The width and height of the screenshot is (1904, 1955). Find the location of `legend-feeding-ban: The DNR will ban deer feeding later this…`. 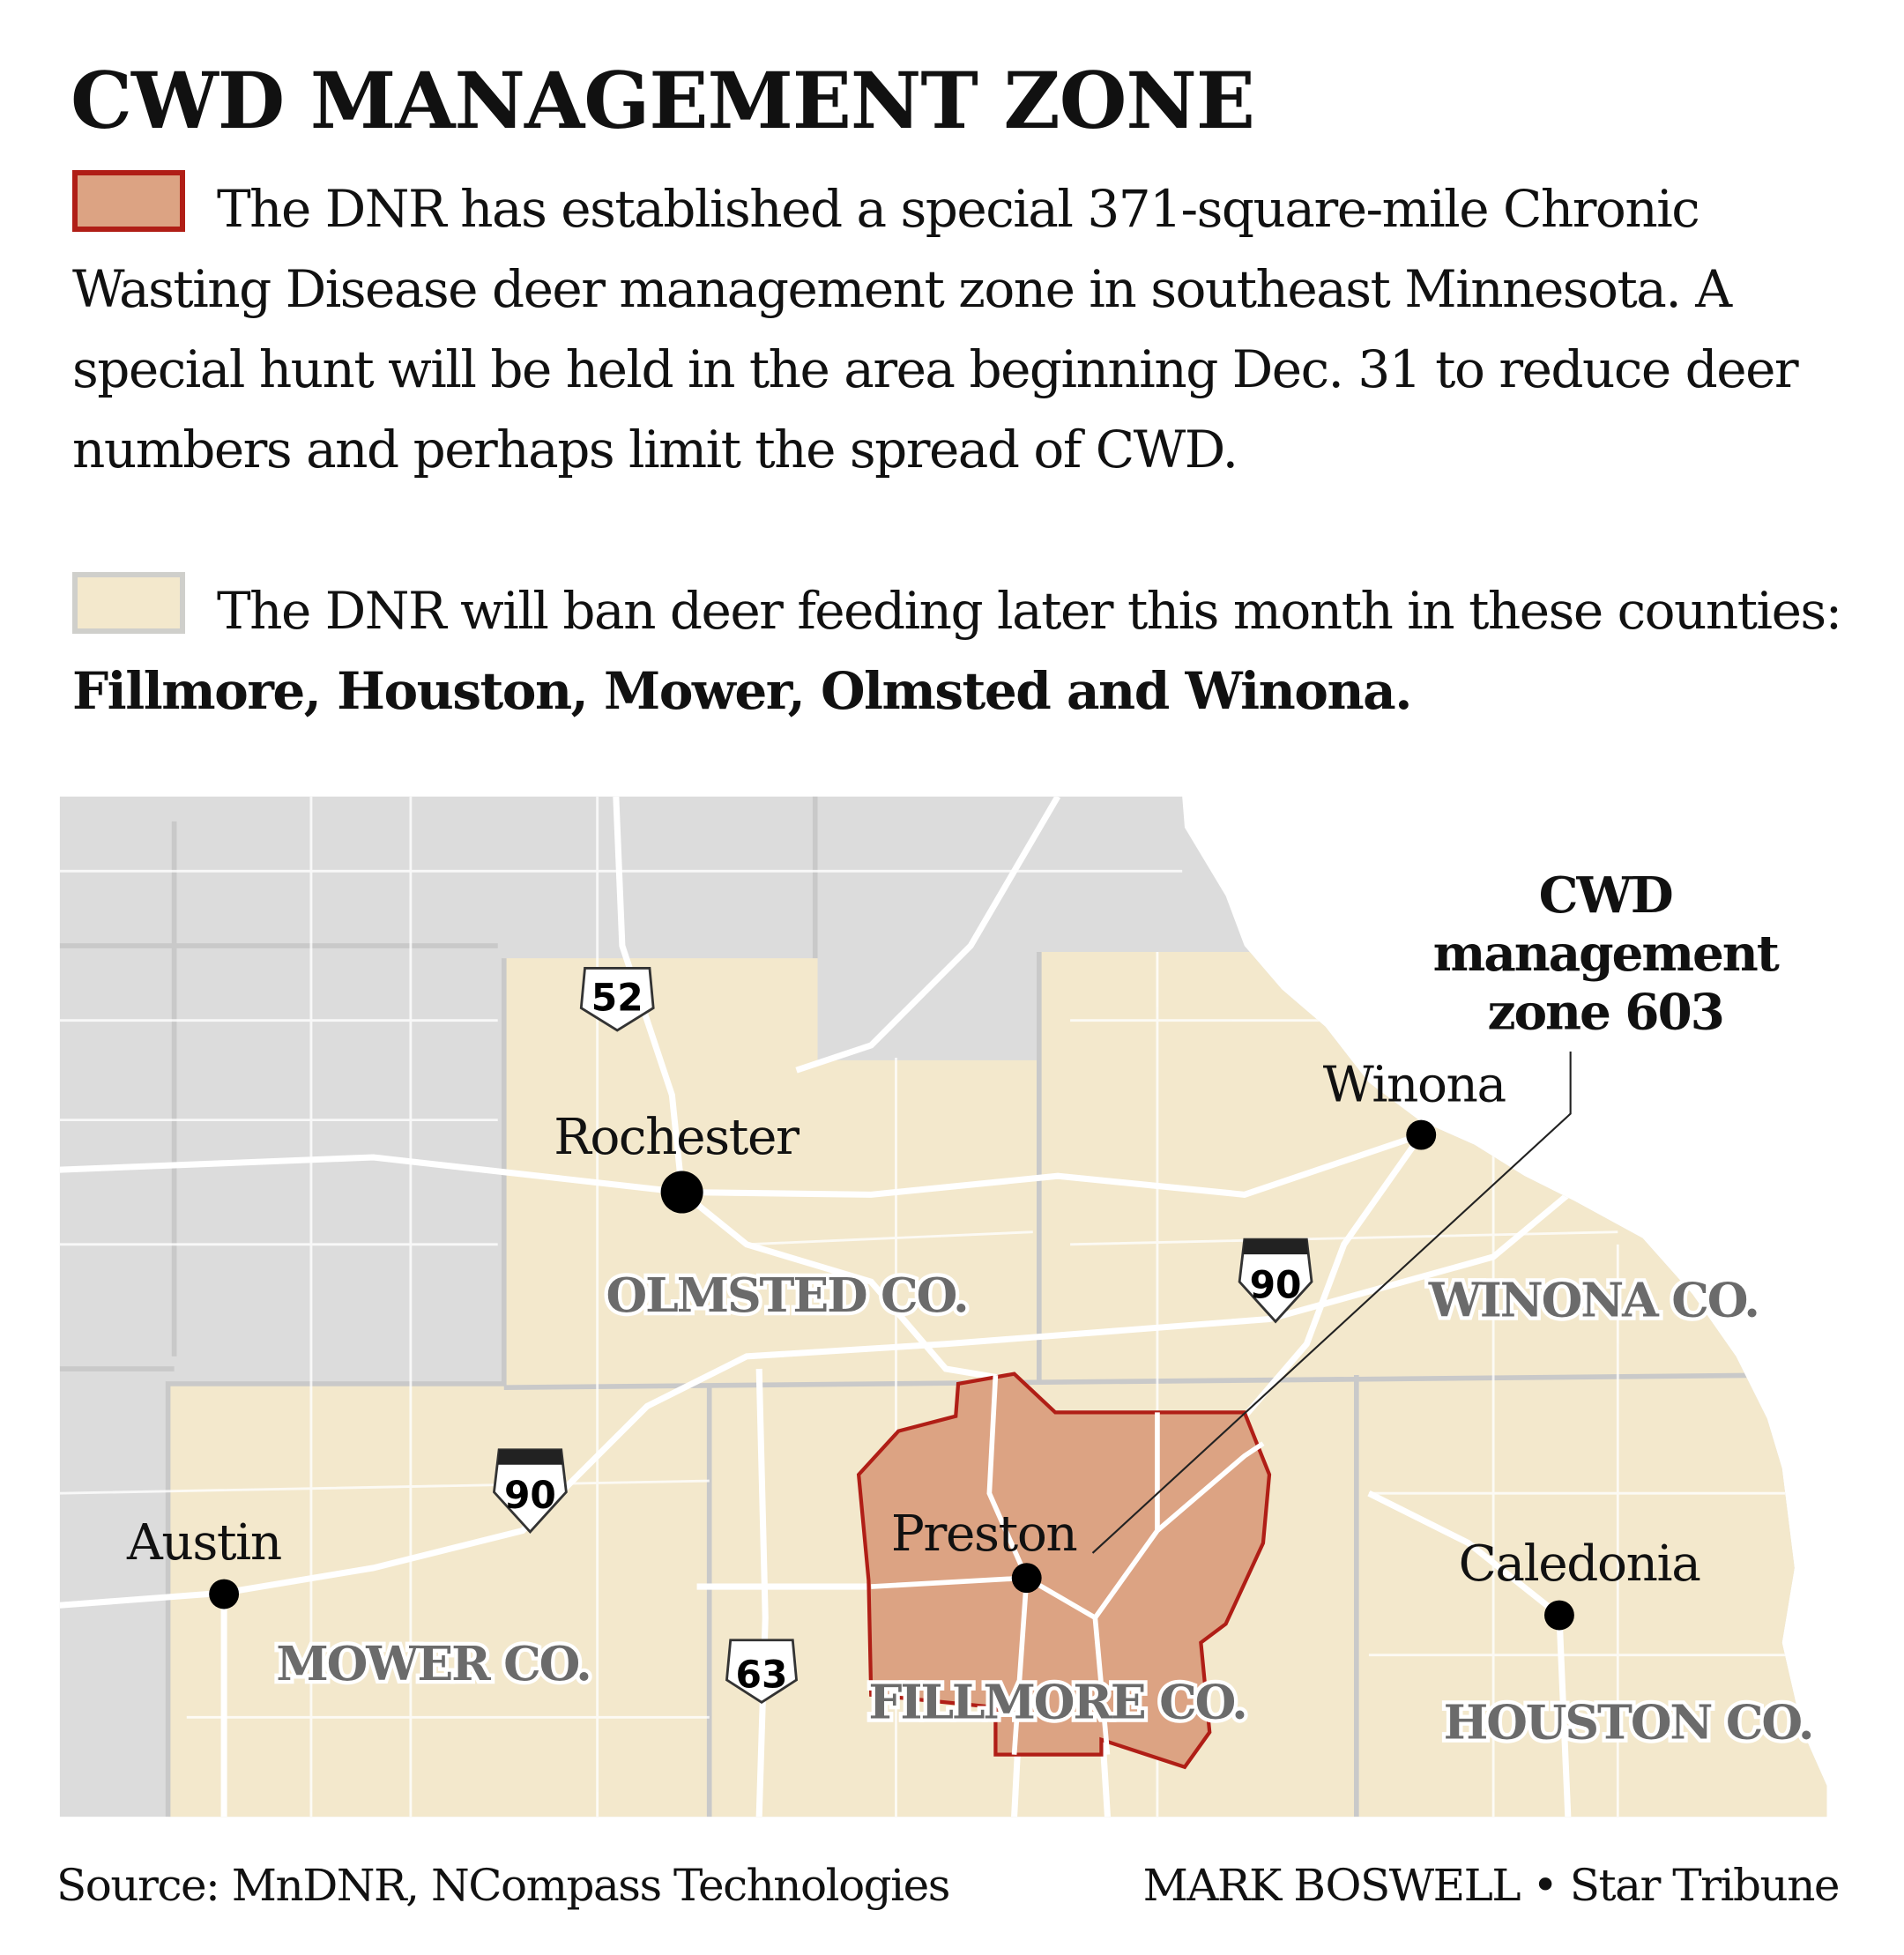

legend-feeding-ban: The DNR will ban deer feeding later this… is located at coordinates (963, 651).